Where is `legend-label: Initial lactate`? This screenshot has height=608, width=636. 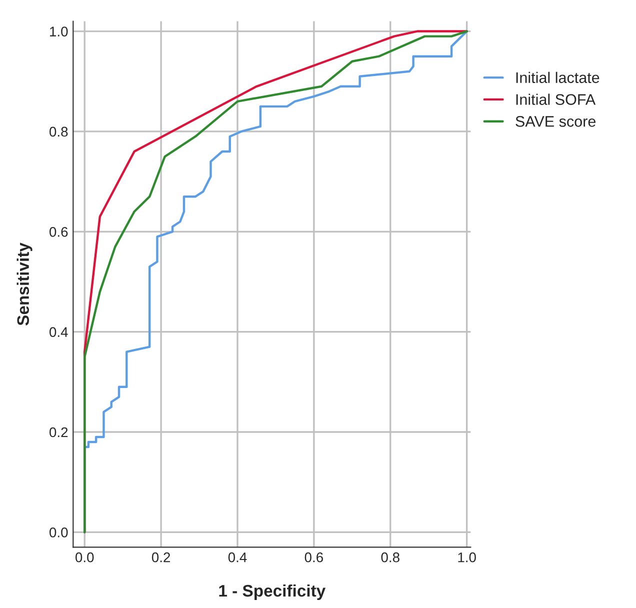
legend-label: Initial lactate is located at coordinates (558, 78).